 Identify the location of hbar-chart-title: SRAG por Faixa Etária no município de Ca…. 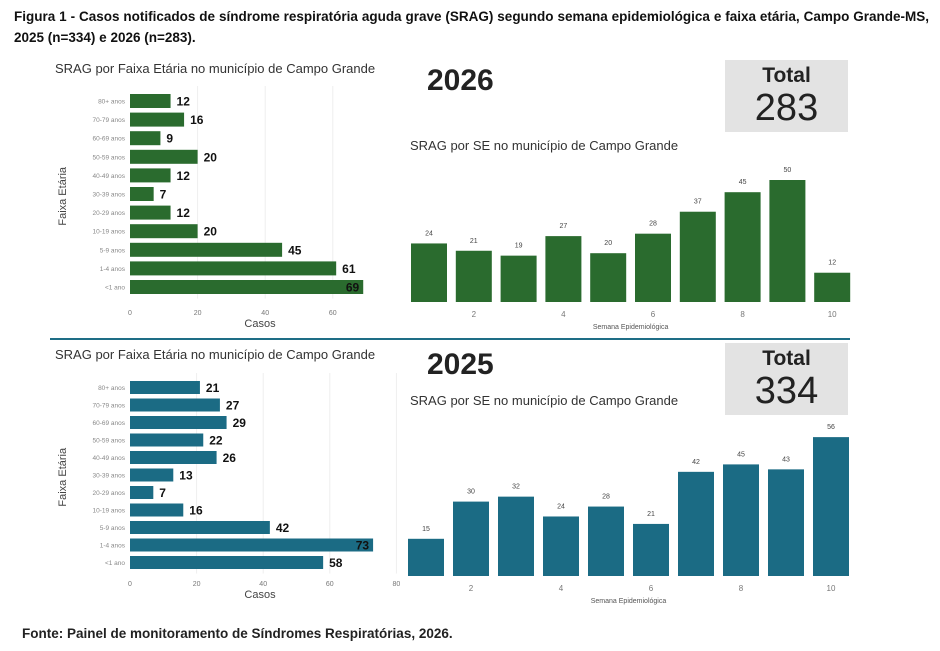
(215, 68).